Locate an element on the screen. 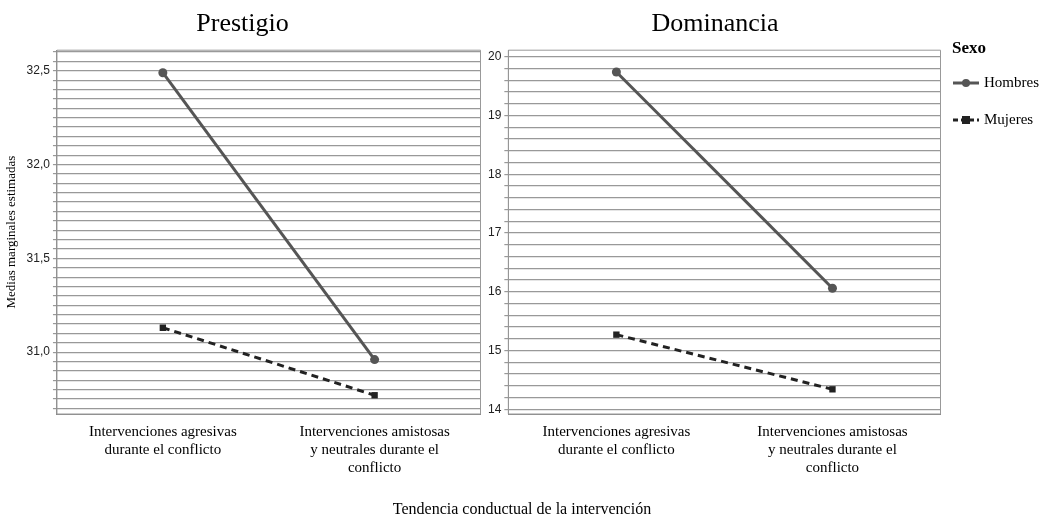 The image size is (1044, 525). y-tick-label: 14 is located at coordinates (494, 408).